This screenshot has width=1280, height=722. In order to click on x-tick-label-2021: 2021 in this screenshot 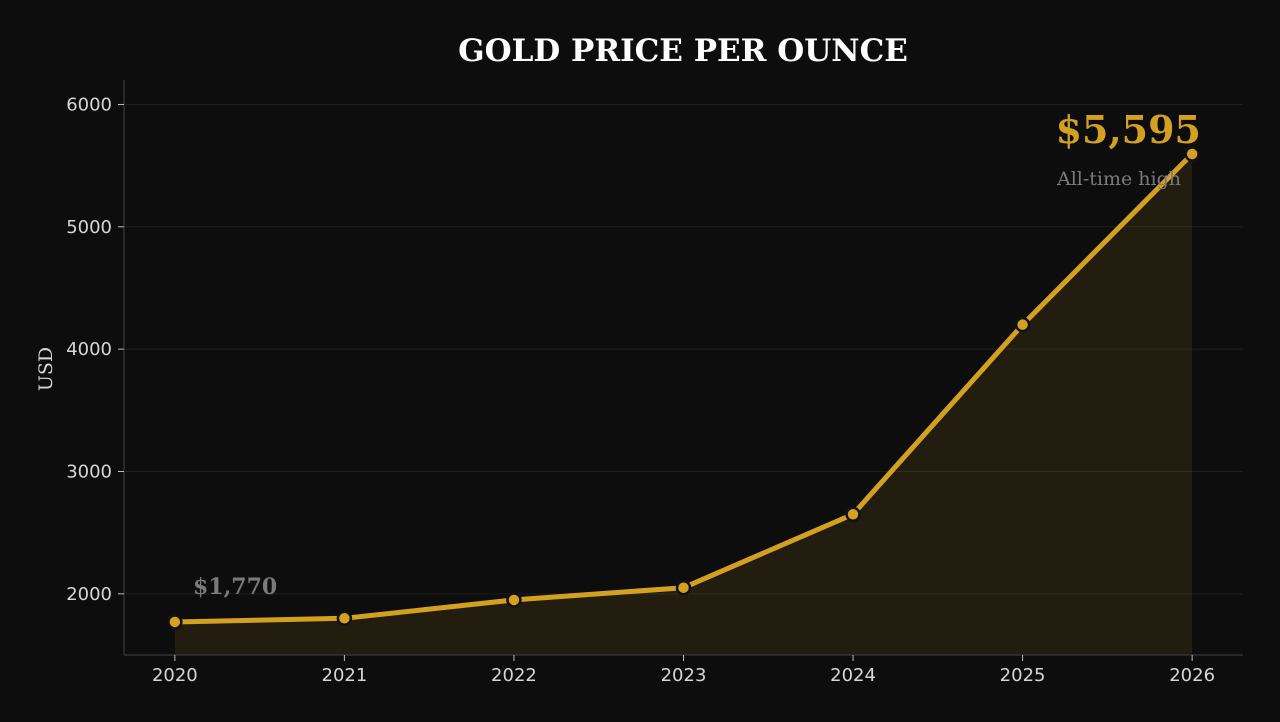, I will do `click(345, 675)`.